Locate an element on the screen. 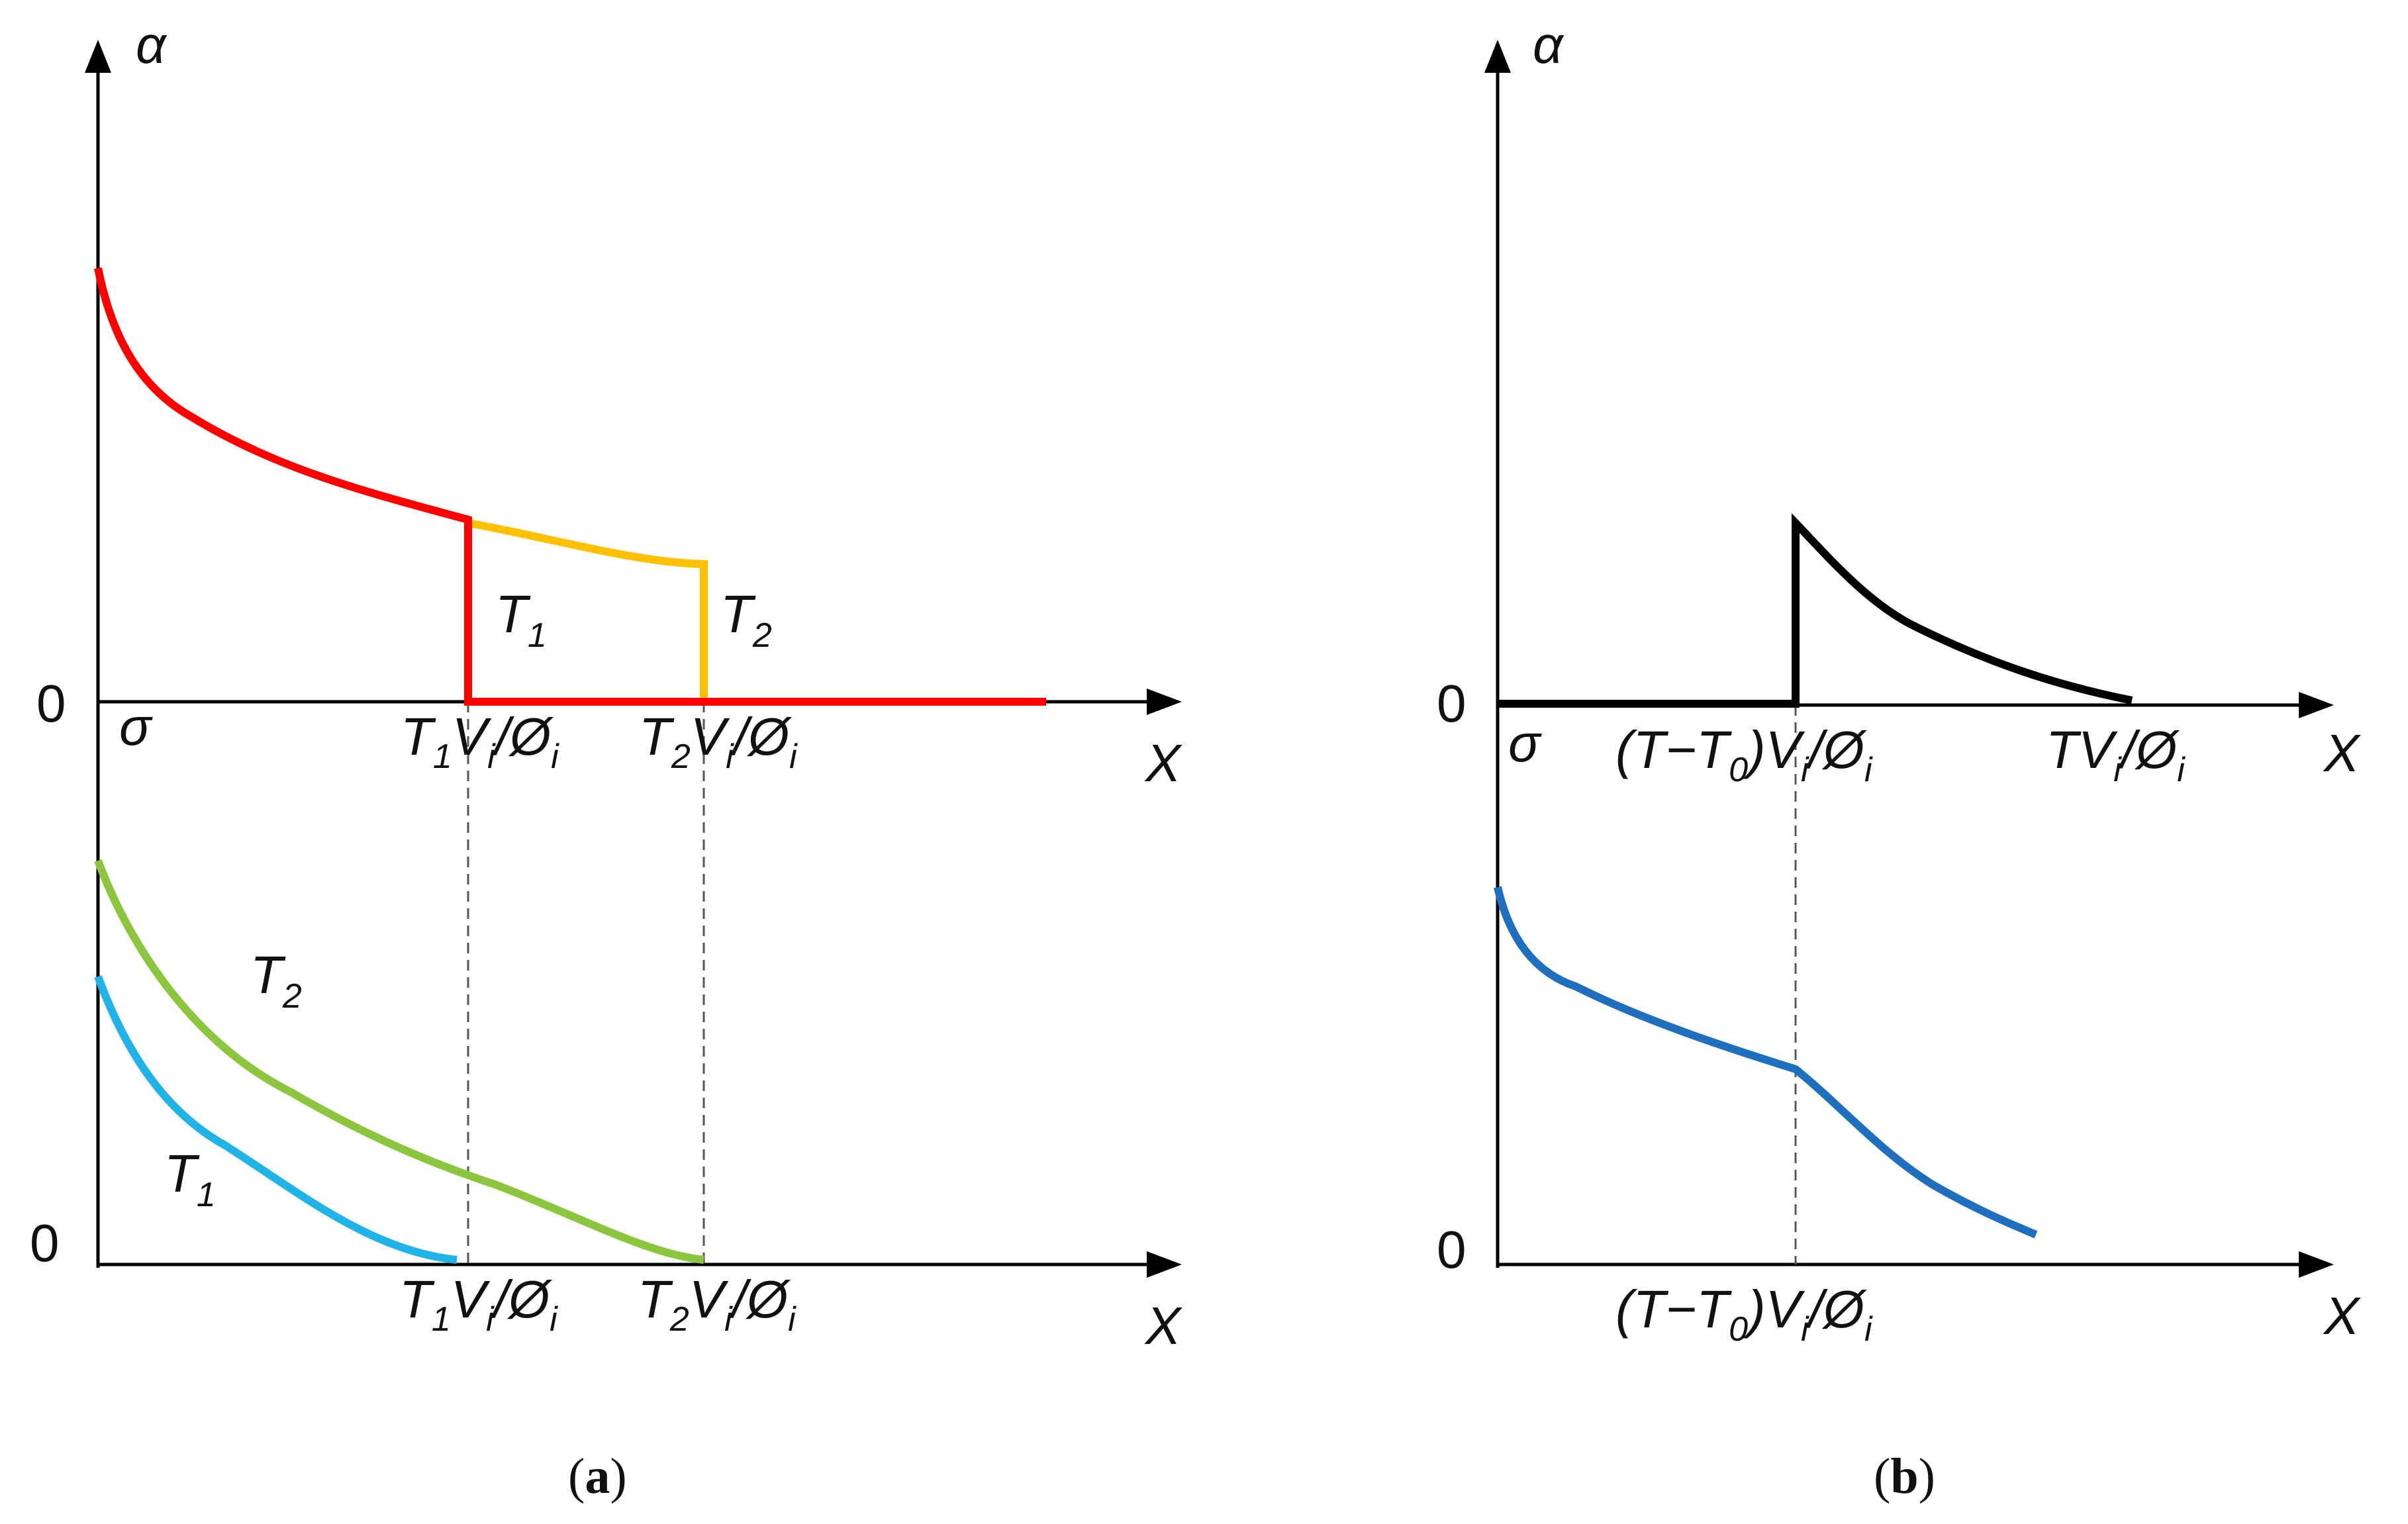  panel-a-orange-segment is located at coordinates (587, 610).